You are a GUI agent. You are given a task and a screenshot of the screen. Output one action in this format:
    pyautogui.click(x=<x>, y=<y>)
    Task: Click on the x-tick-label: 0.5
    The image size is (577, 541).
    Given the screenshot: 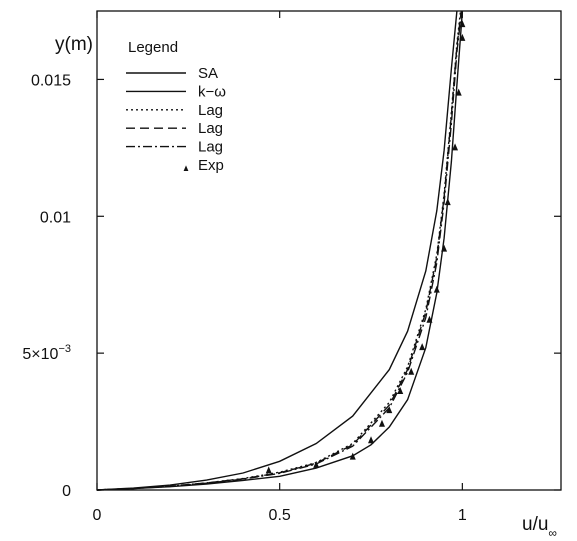 What is the action you would take?
    pyautogui.click(x=280, y=515)
    